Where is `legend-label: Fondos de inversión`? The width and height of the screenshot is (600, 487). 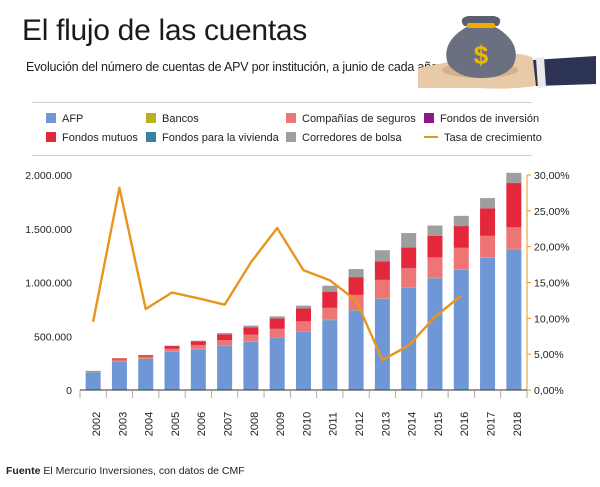 legend-label: Fondos de inversión is located at coordinates (490, 119).